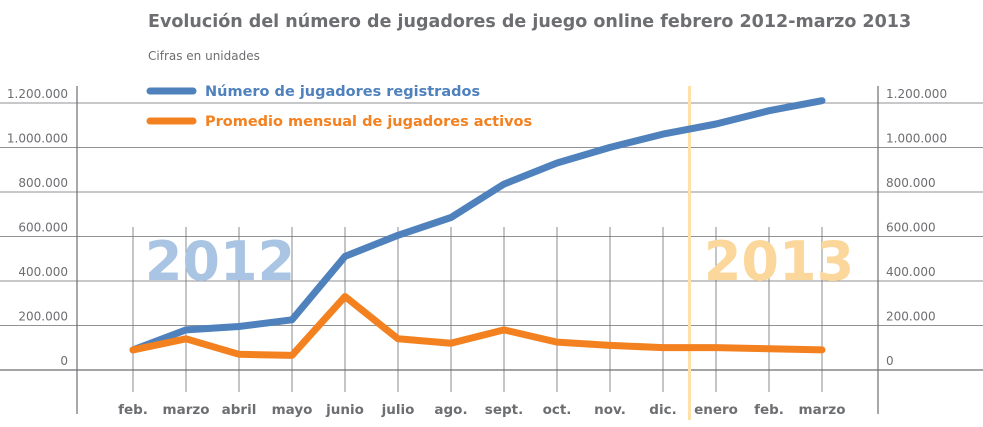 The width and height of the screenshot is (983, 427). I want to click on y-tick-label-left: 200.000, so click(43, 317).